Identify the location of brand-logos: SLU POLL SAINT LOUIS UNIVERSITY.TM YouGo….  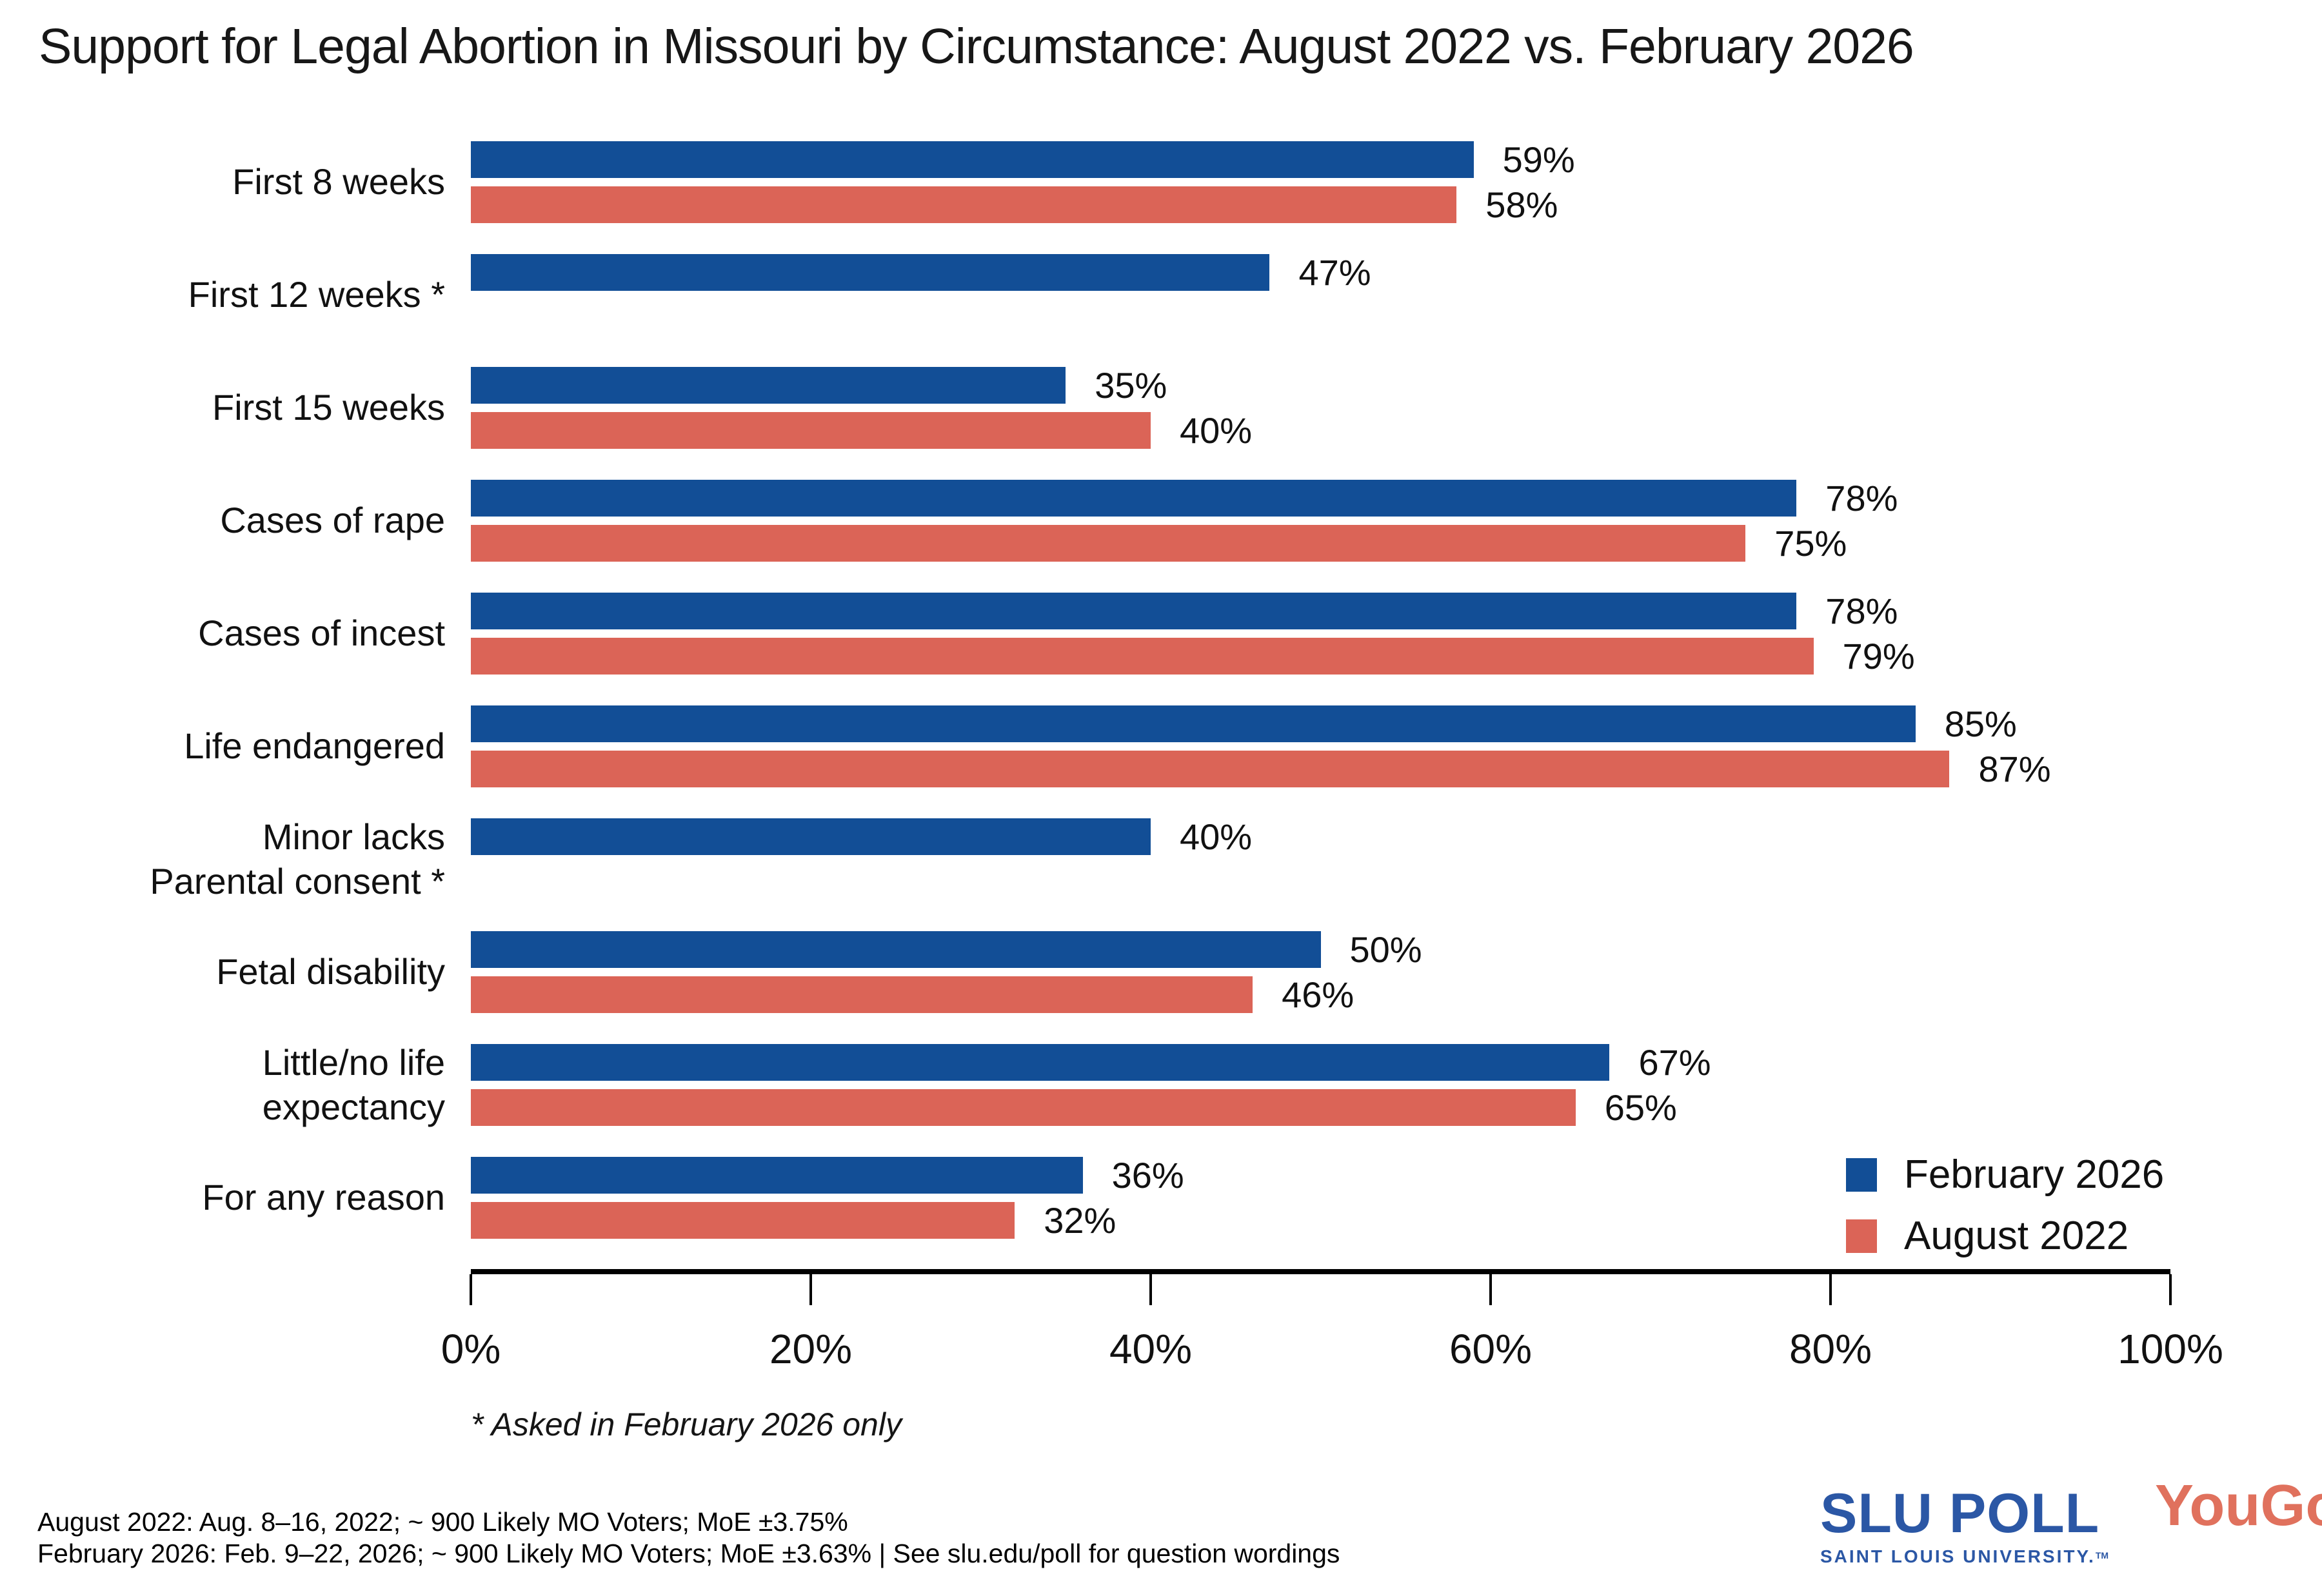
(2071, 1526).